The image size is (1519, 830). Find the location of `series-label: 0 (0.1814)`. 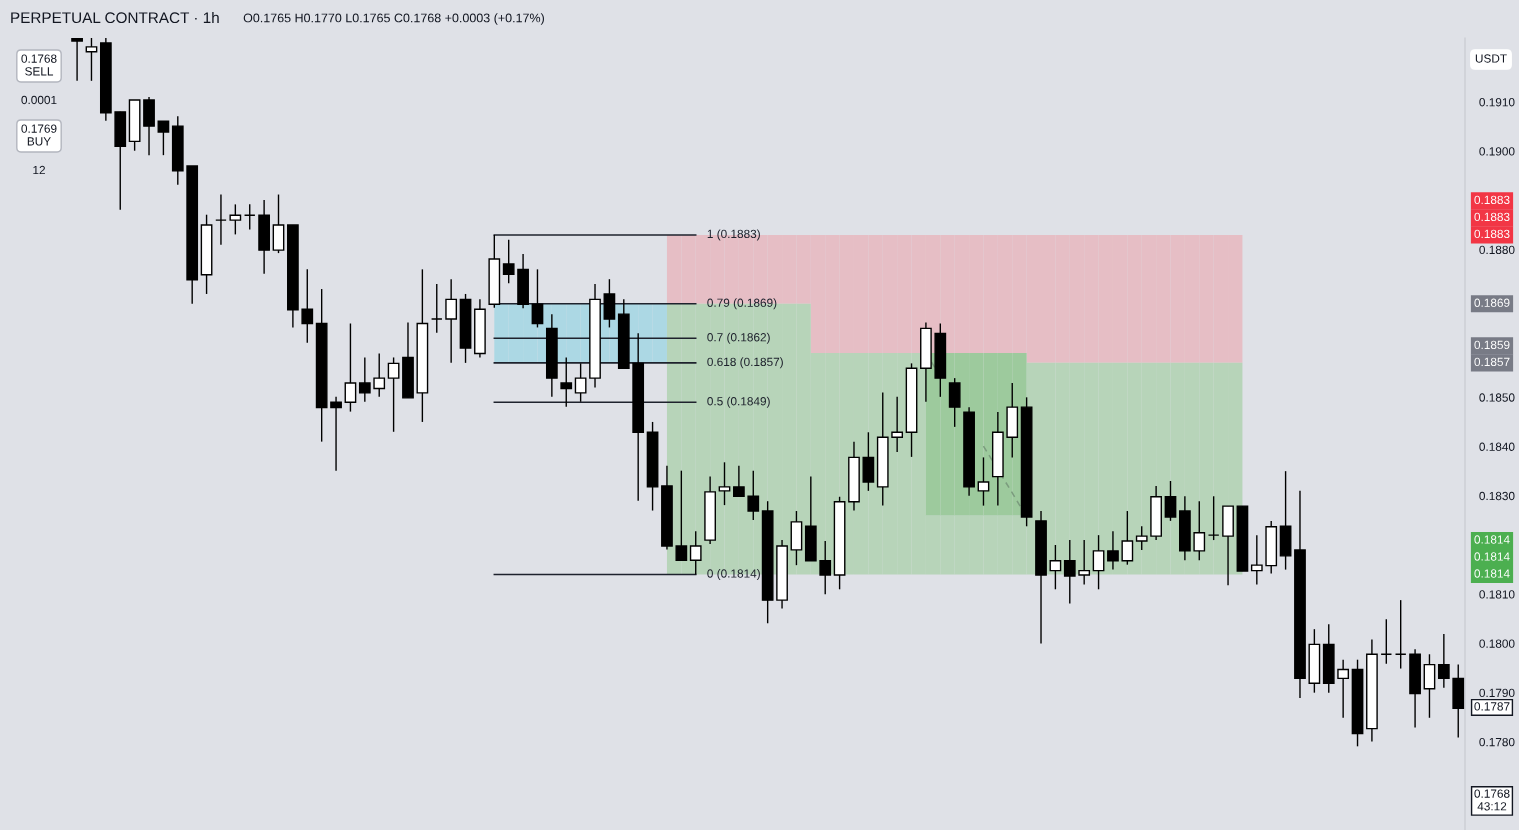

series-label: 0 (0.1814) is located at coordinates (733, 575).